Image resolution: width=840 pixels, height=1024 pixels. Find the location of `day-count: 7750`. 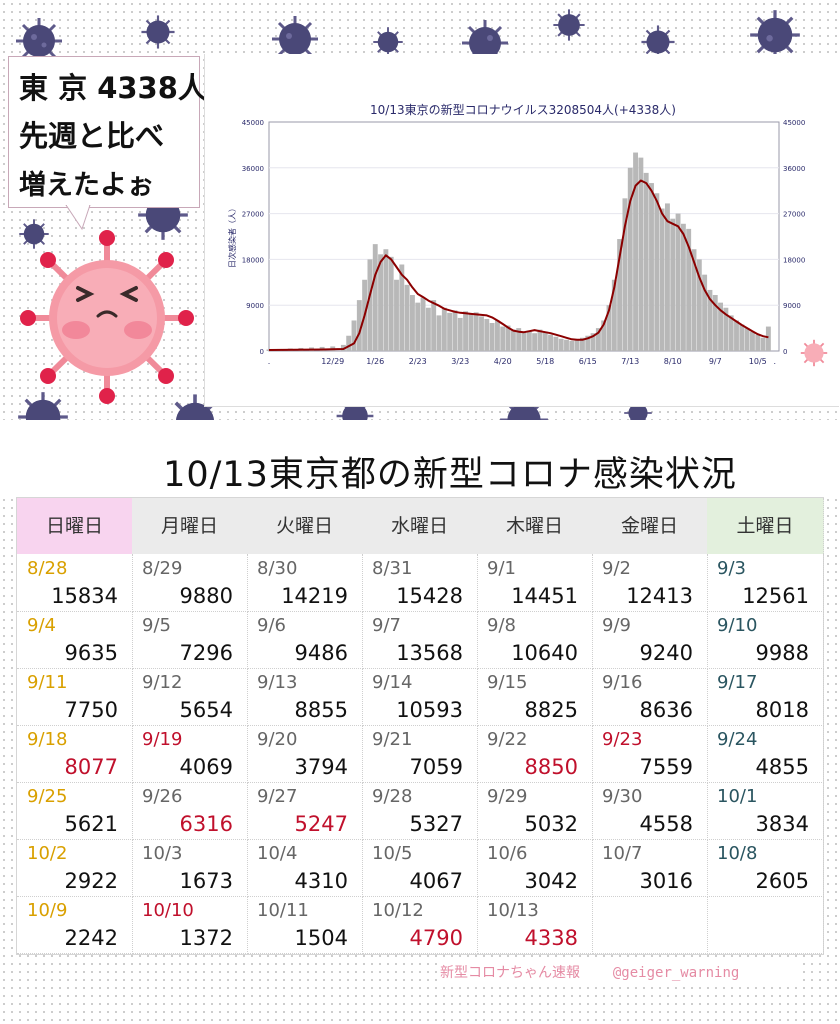

day-count: 7750 is located at coordinates (91, 710).